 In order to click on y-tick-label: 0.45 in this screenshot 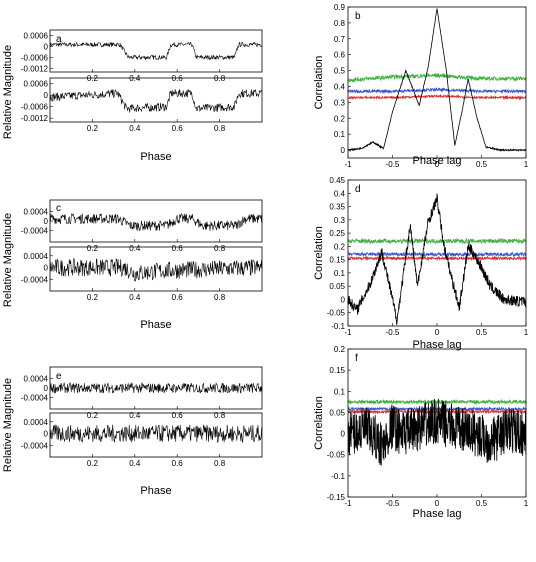, I will do `click(337, 180)`.